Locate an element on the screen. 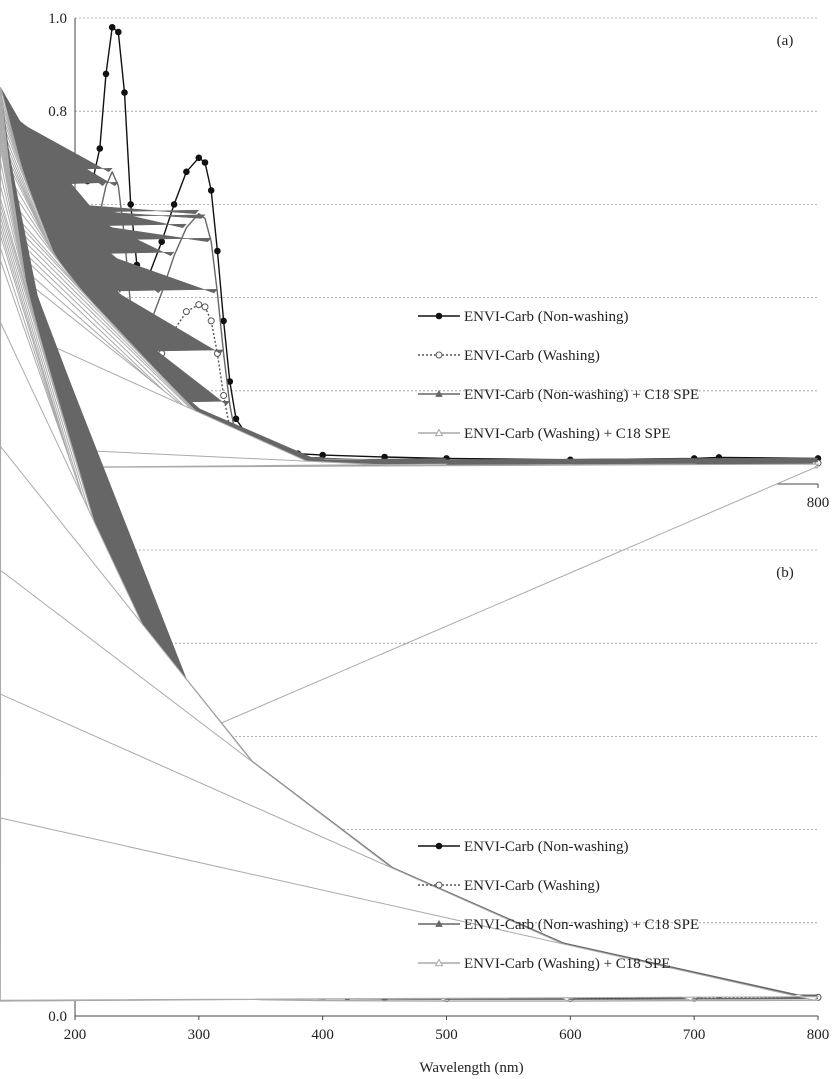 This screenshot has width=832, height=1079. x-tick-label: 300 is located at coordinates (199, 1035).